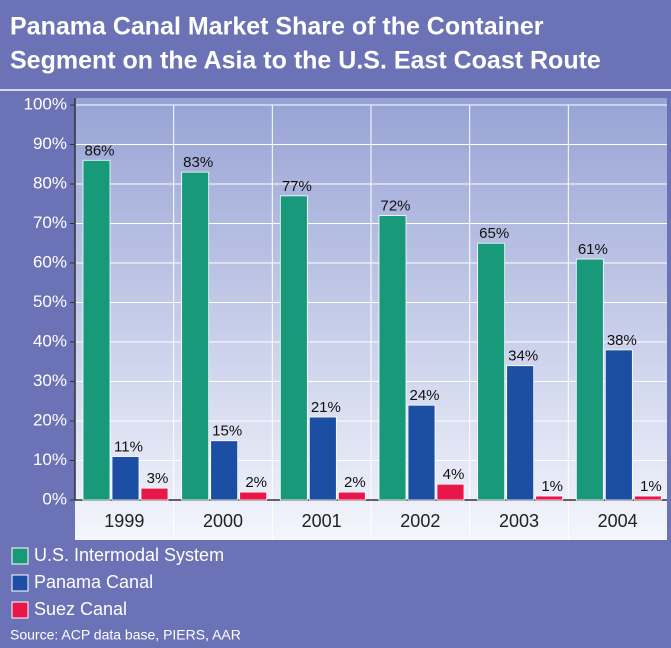  What do you see at coordinates (322, 521) in the screenshot?
I see `x-tick-label: 2001` at bounding box center [322, 521].